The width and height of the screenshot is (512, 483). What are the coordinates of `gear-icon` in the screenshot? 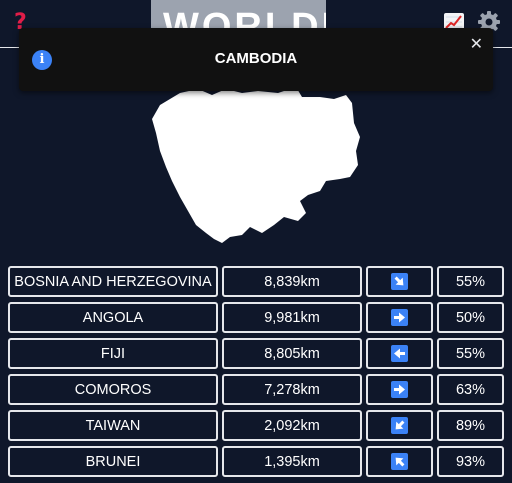 It's located at (489, 22).